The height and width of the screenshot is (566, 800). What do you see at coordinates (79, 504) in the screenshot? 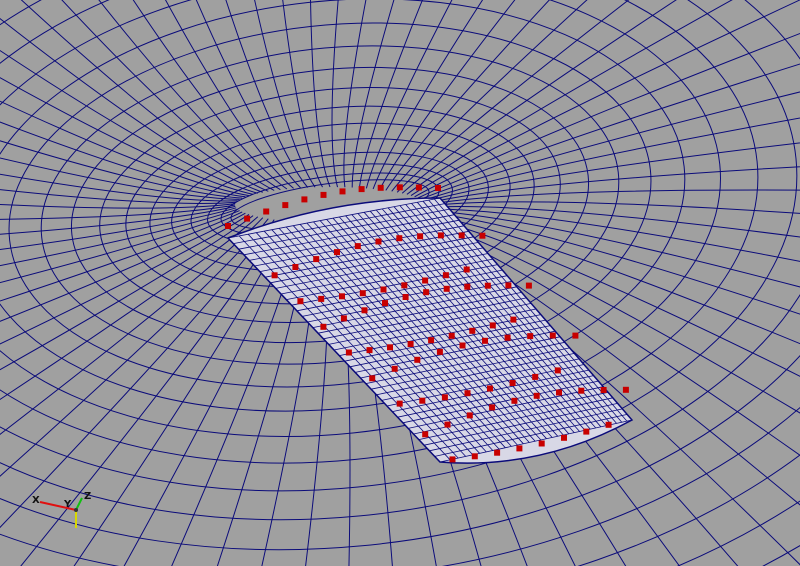
I see `z-axis-line` at bounding box center [79, 504].